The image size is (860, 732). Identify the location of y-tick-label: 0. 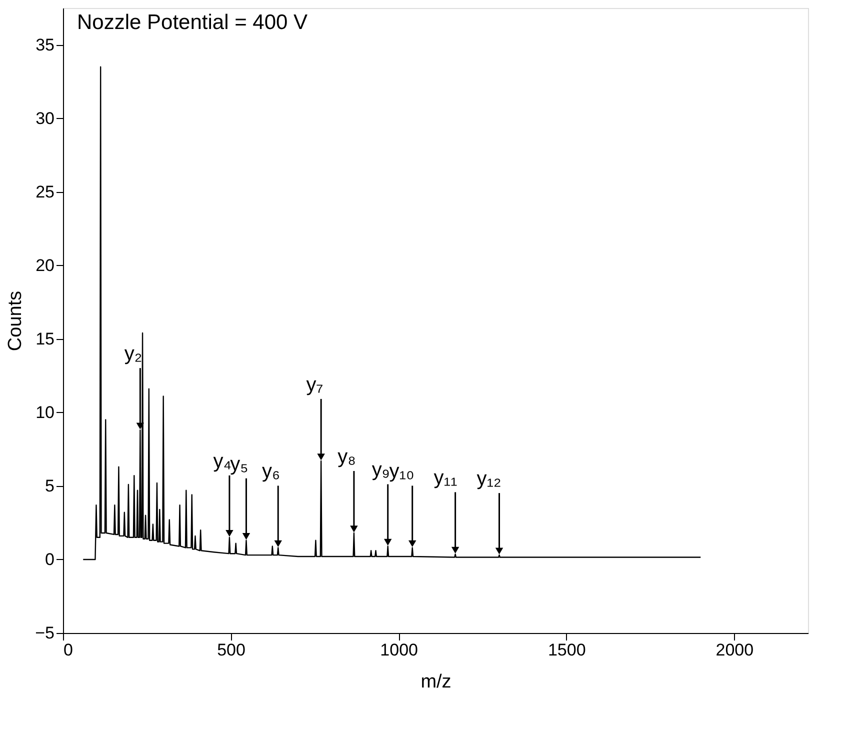
(49, 559).